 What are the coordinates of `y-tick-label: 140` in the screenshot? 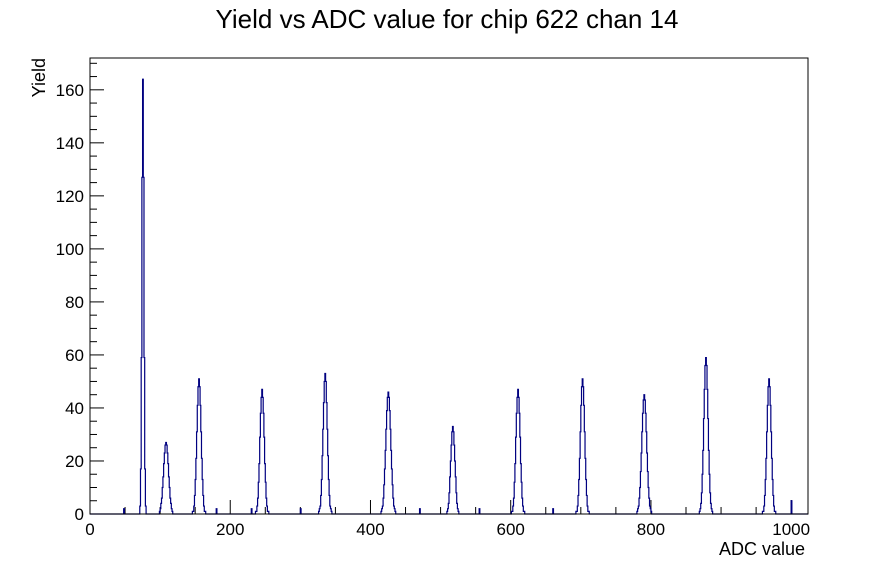 It's located at (70, 143).